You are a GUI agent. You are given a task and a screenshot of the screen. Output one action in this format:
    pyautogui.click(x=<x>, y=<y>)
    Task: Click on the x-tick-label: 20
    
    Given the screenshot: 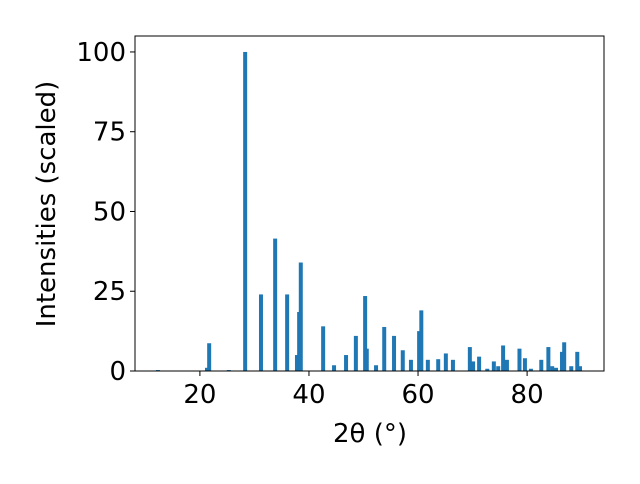 What is the action you would take?
    pyautogui.click(x=199, y=395)
    